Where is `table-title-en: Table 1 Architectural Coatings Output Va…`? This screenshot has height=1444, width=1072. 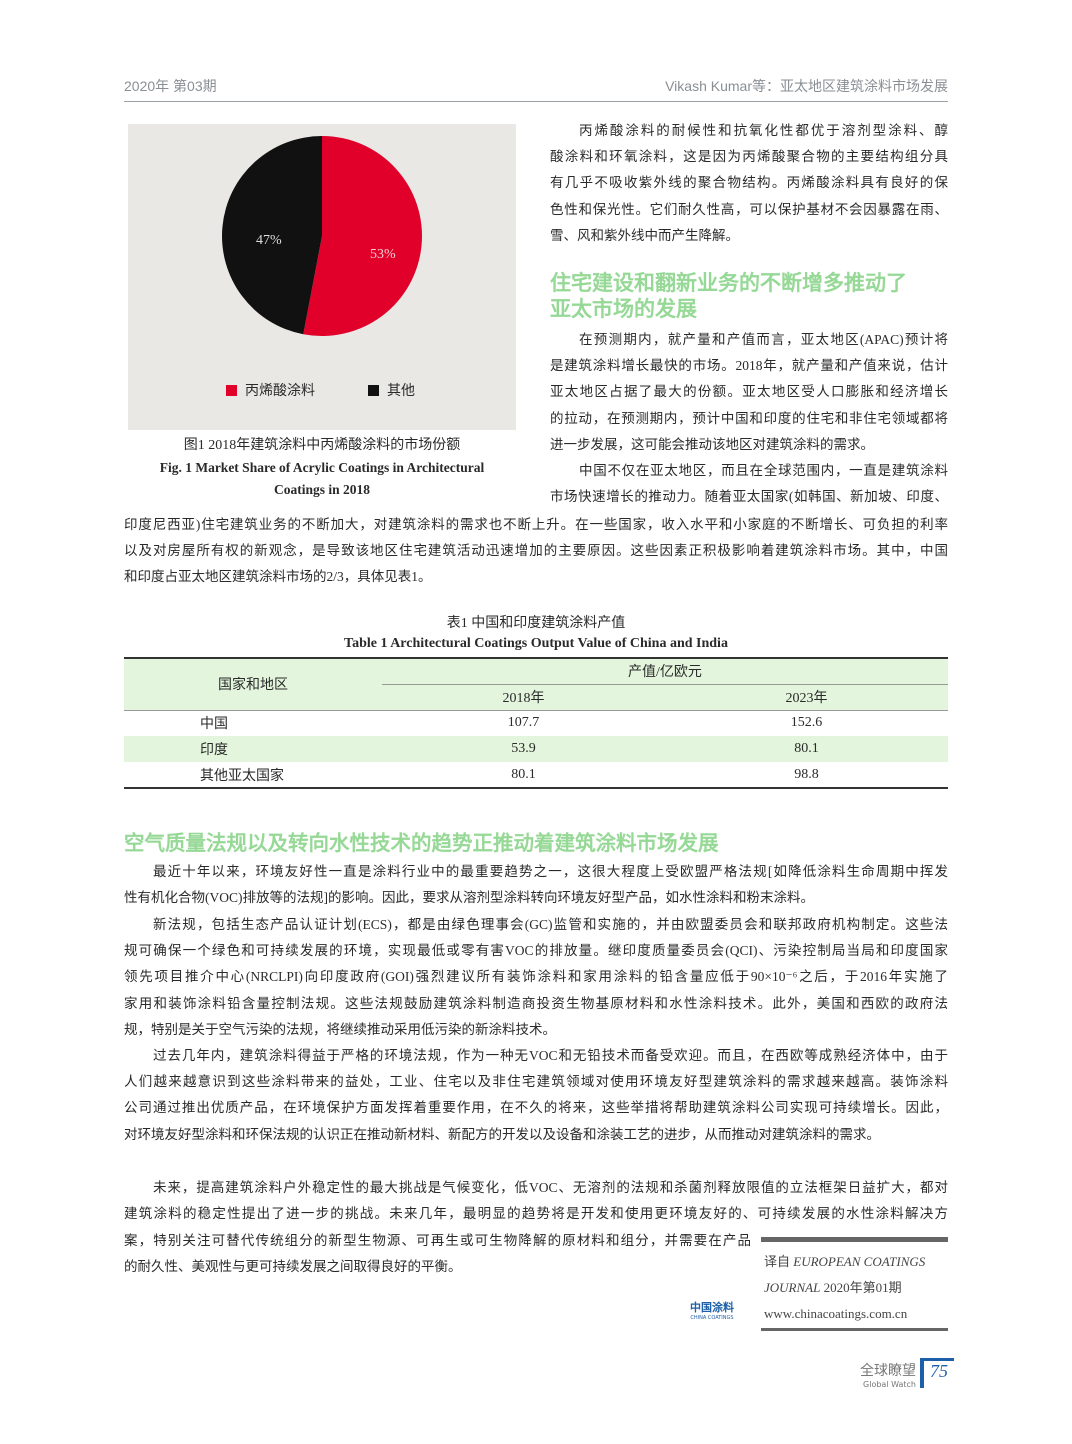
table-title-en: Table 1 Architectural Coatings Output Va… is located at coordinates (536, 643).